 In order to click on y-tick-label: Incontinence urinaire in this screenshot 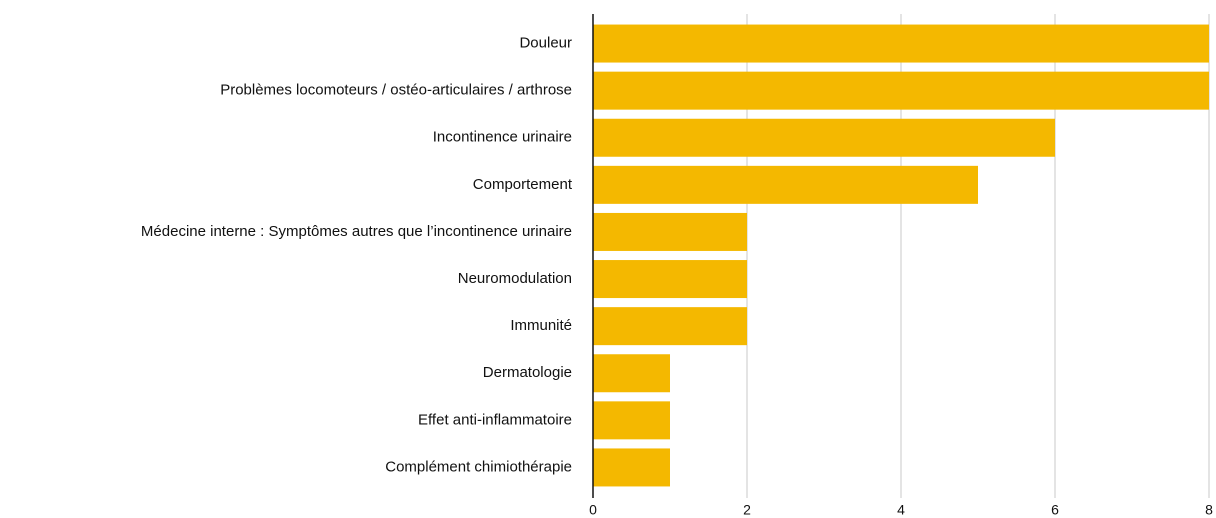, I will do `click(502, 137)`.